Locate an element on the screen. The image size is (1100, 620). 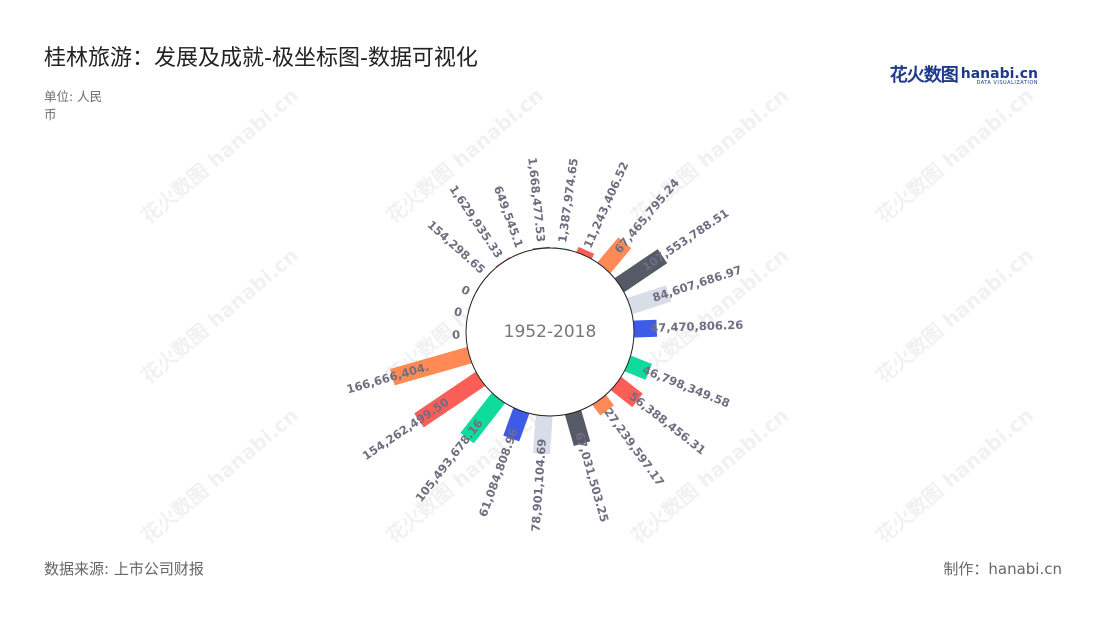
bar-value-label: 105,493,678.16 is located at coordinates (448, 460).